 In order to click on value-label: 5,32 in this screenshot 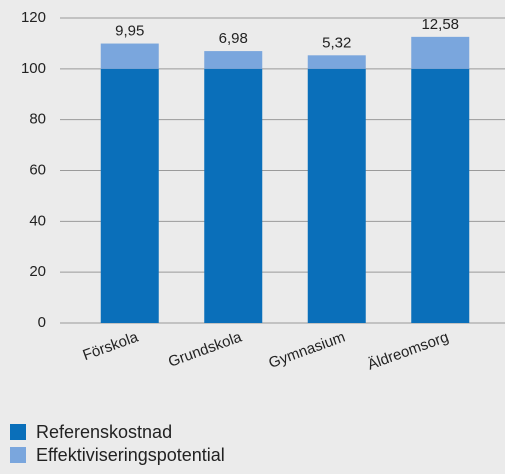, I will do `click(336, 42)`.